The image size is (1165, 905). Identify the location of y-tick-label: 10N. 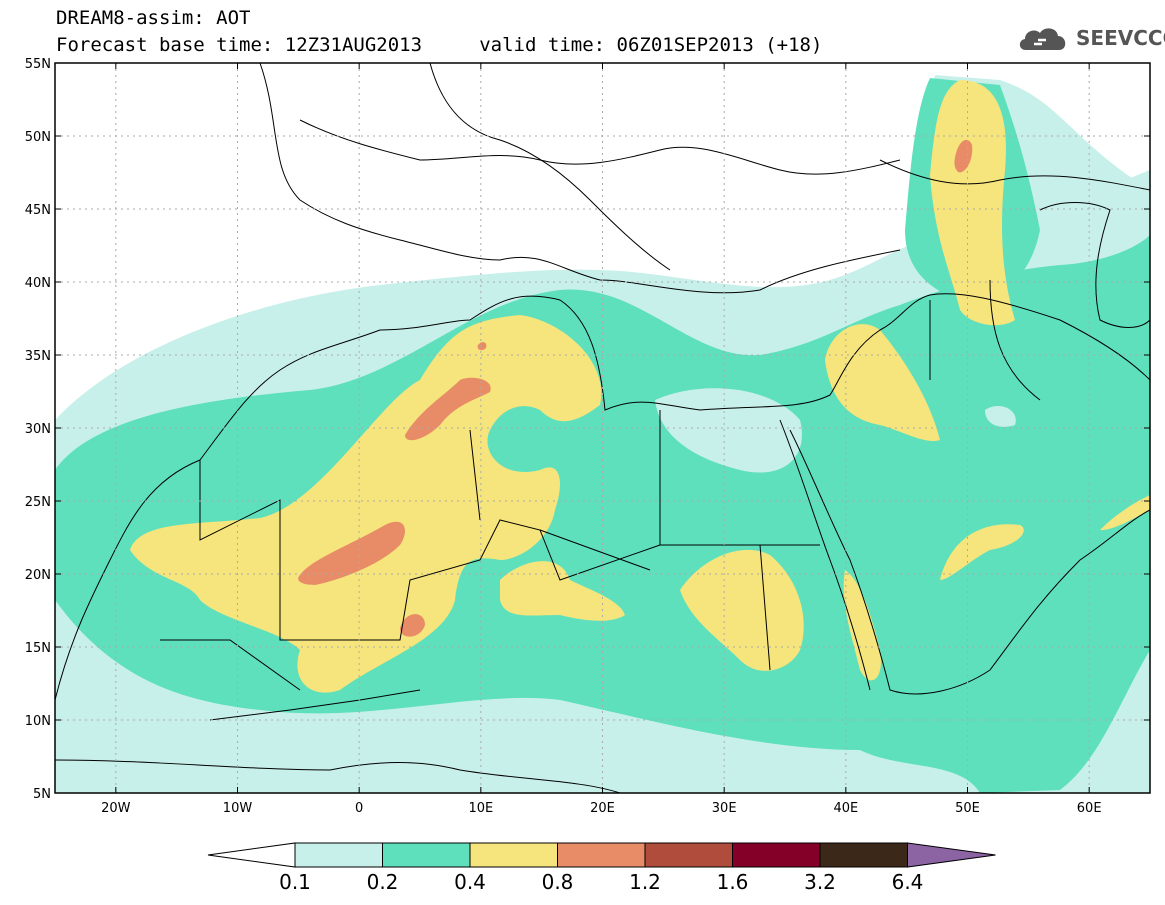
(38, 721).